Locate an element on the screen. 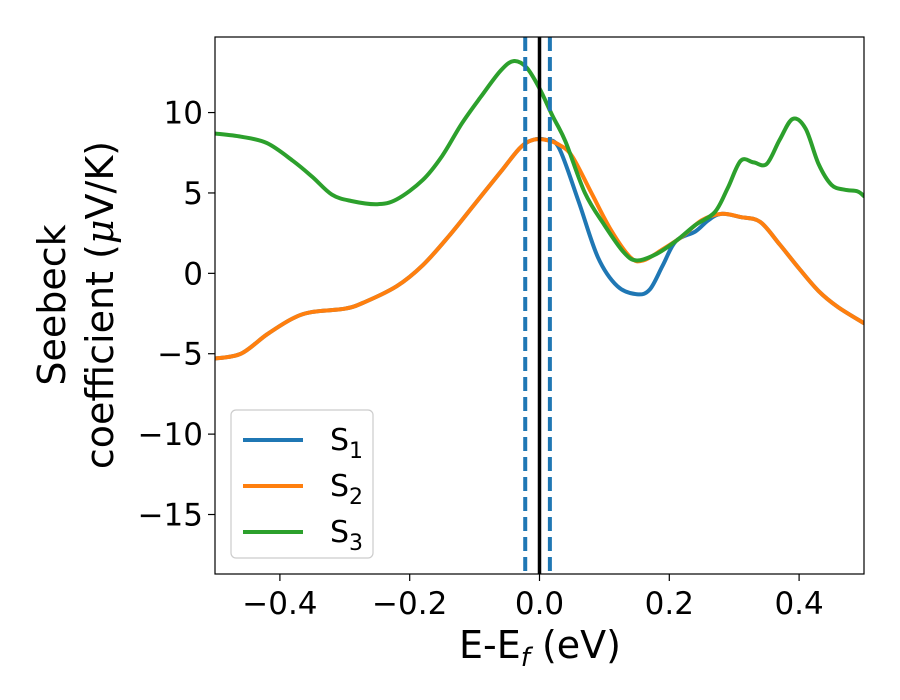 The width and height of the screenshot is (900, 700). y-tick-label: 5 is located at coordinates (193, 194).